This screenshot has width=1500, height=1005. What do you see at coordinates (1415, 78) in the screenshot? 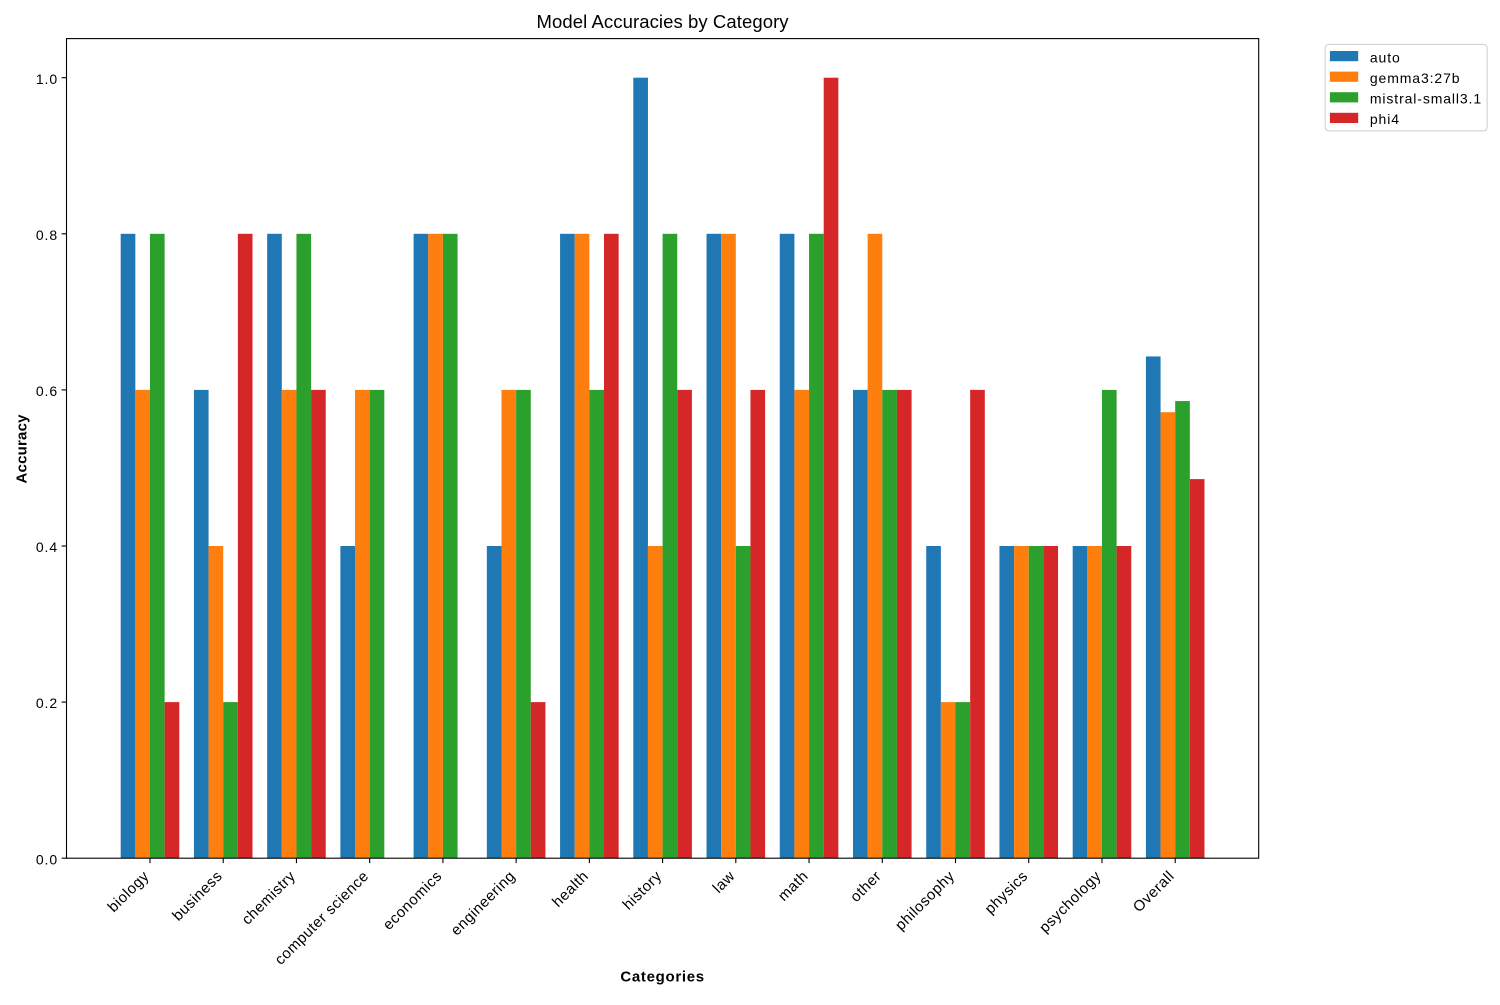
I see `svg-text: gemma3:27b` at bounding box center [1415, 78].